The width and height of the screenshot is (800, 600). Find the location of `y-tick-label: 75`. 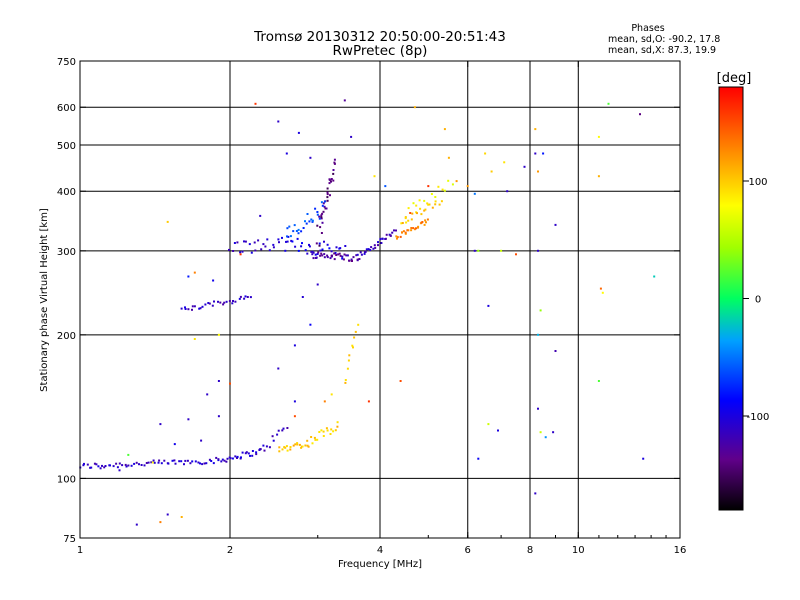

y-tick-label: 75 is located at coordinates (69, 539).